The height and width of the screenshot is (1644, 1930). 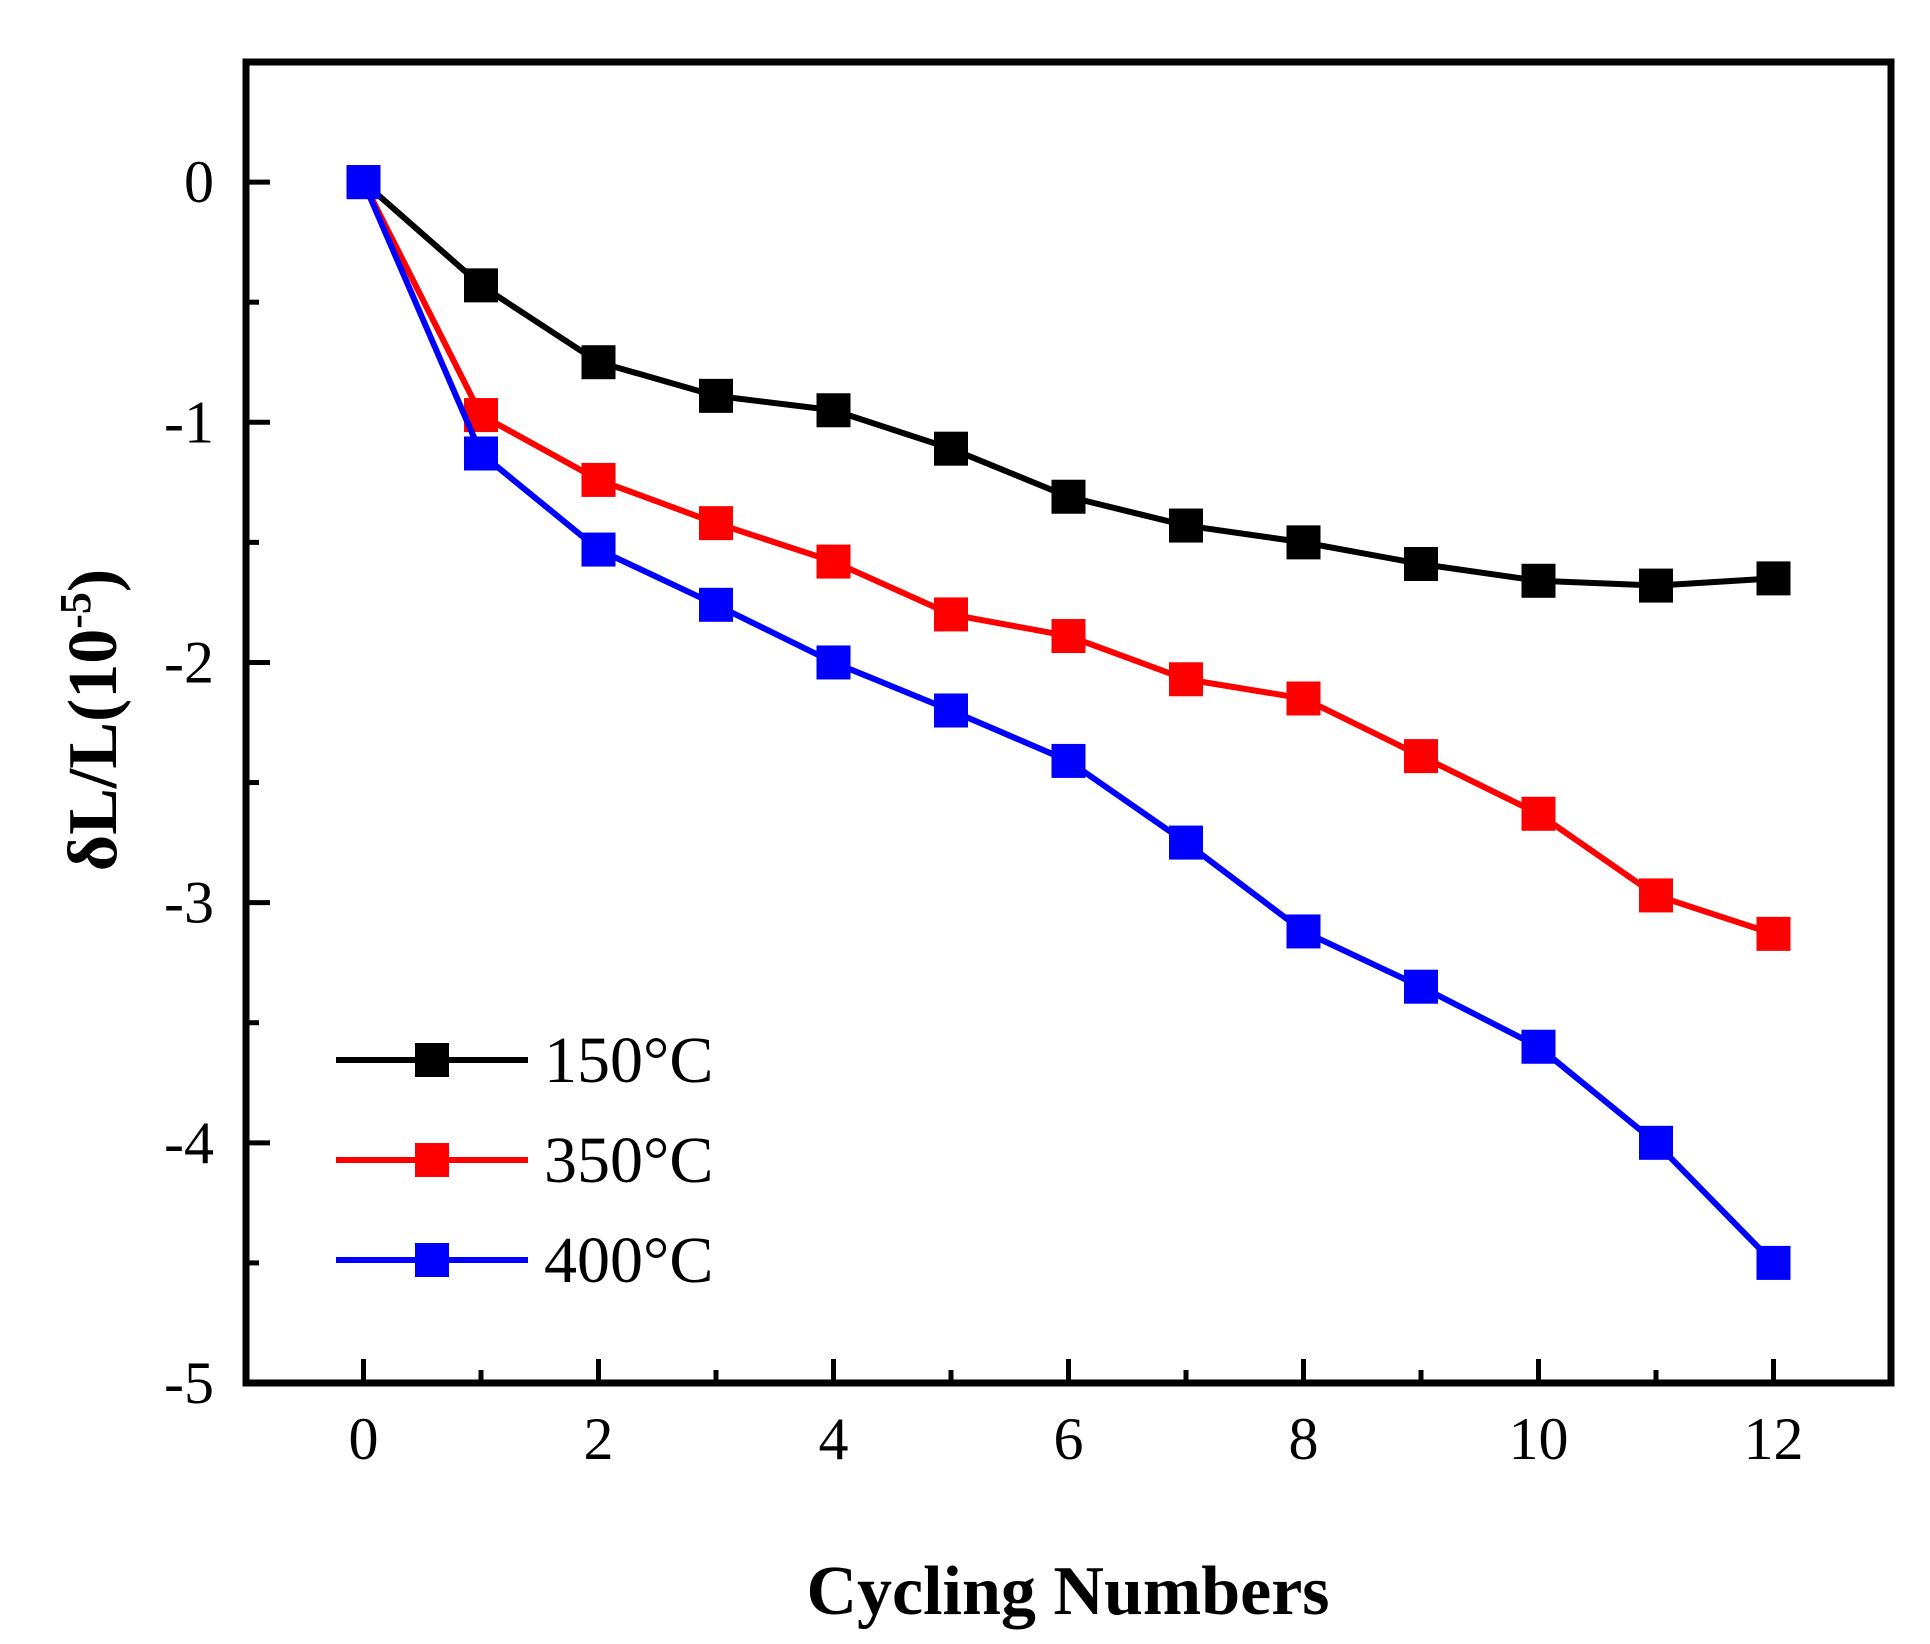 I want to click on y-axis-label-exponent: -5, so click(x=75, y=610).